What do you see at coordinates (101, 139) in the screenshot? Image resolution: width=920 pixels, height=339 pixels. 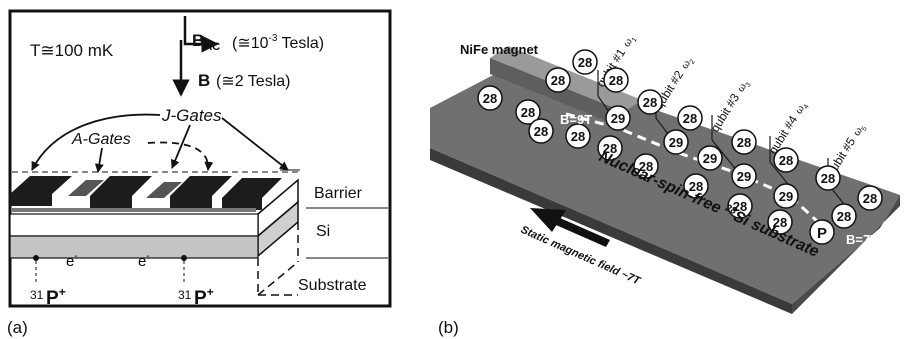 I see `a-gates-label: A-Gates` at bounding box center [101, 139].